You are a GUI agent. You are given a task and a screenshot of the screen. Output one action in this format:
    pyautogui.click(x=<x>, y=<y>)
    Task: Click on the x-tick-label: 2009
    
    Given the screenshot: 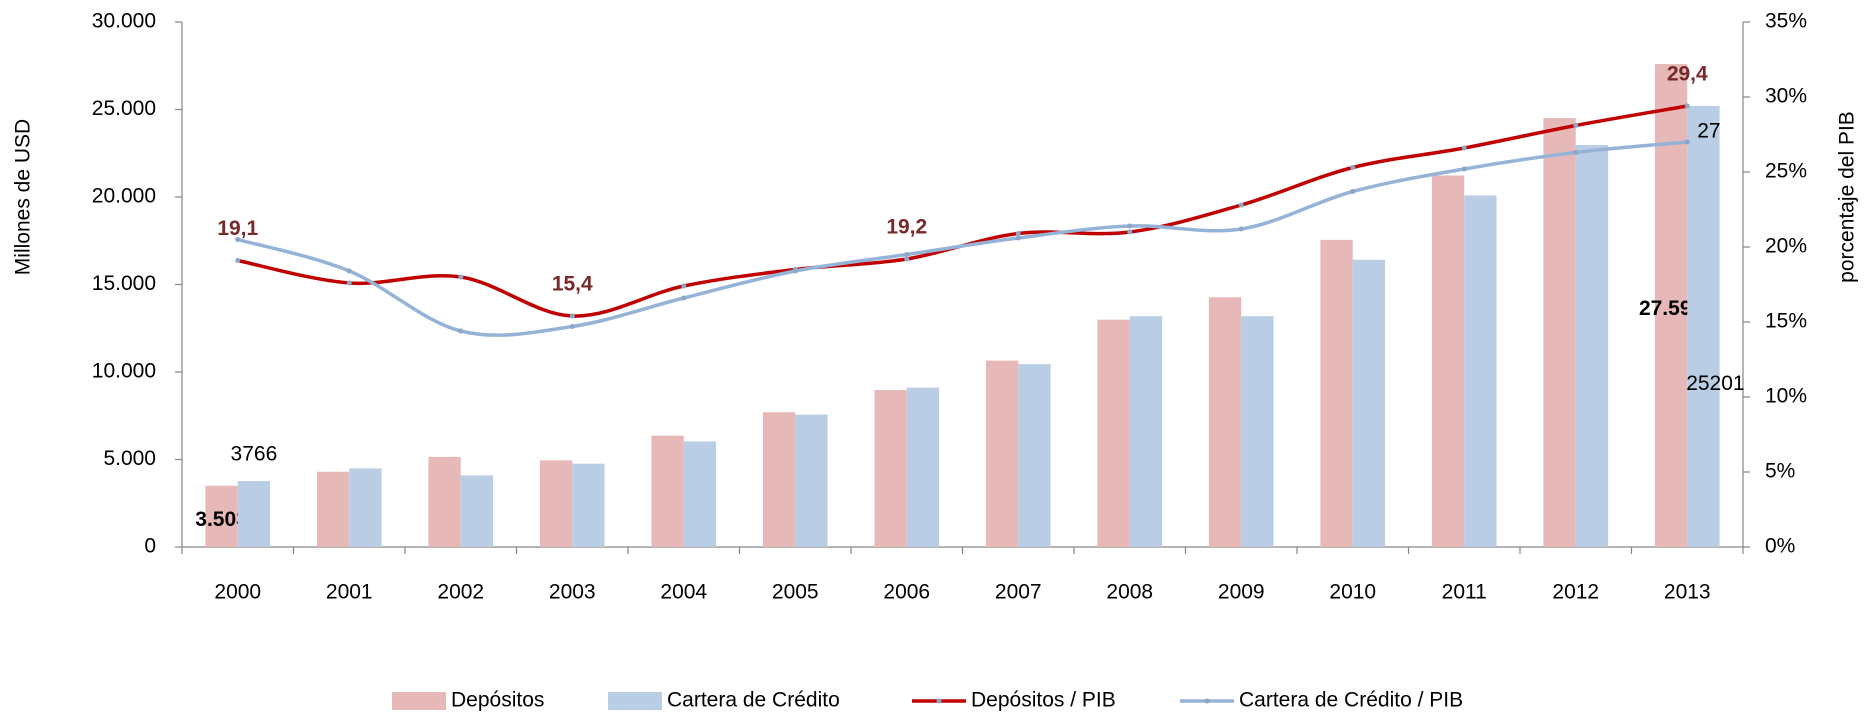 What is the action you would take?
    pyautogui.click(x=1241, y=592)
    